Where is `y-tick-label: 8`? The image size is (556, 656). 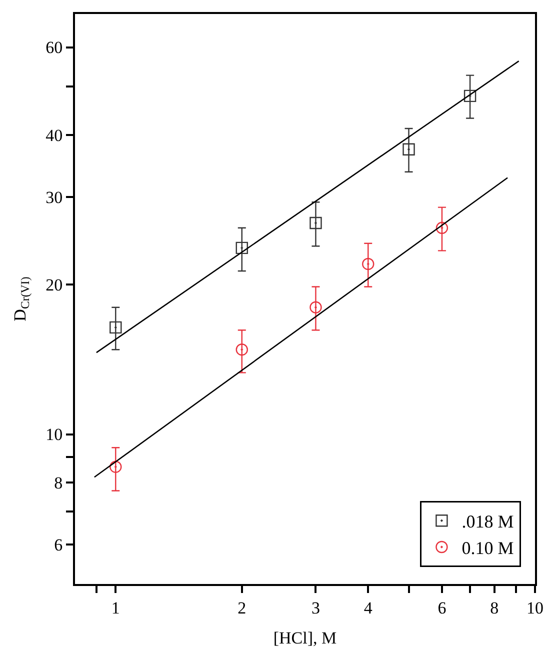
y-tick-label: 8 is located at coordinates (58, 482).